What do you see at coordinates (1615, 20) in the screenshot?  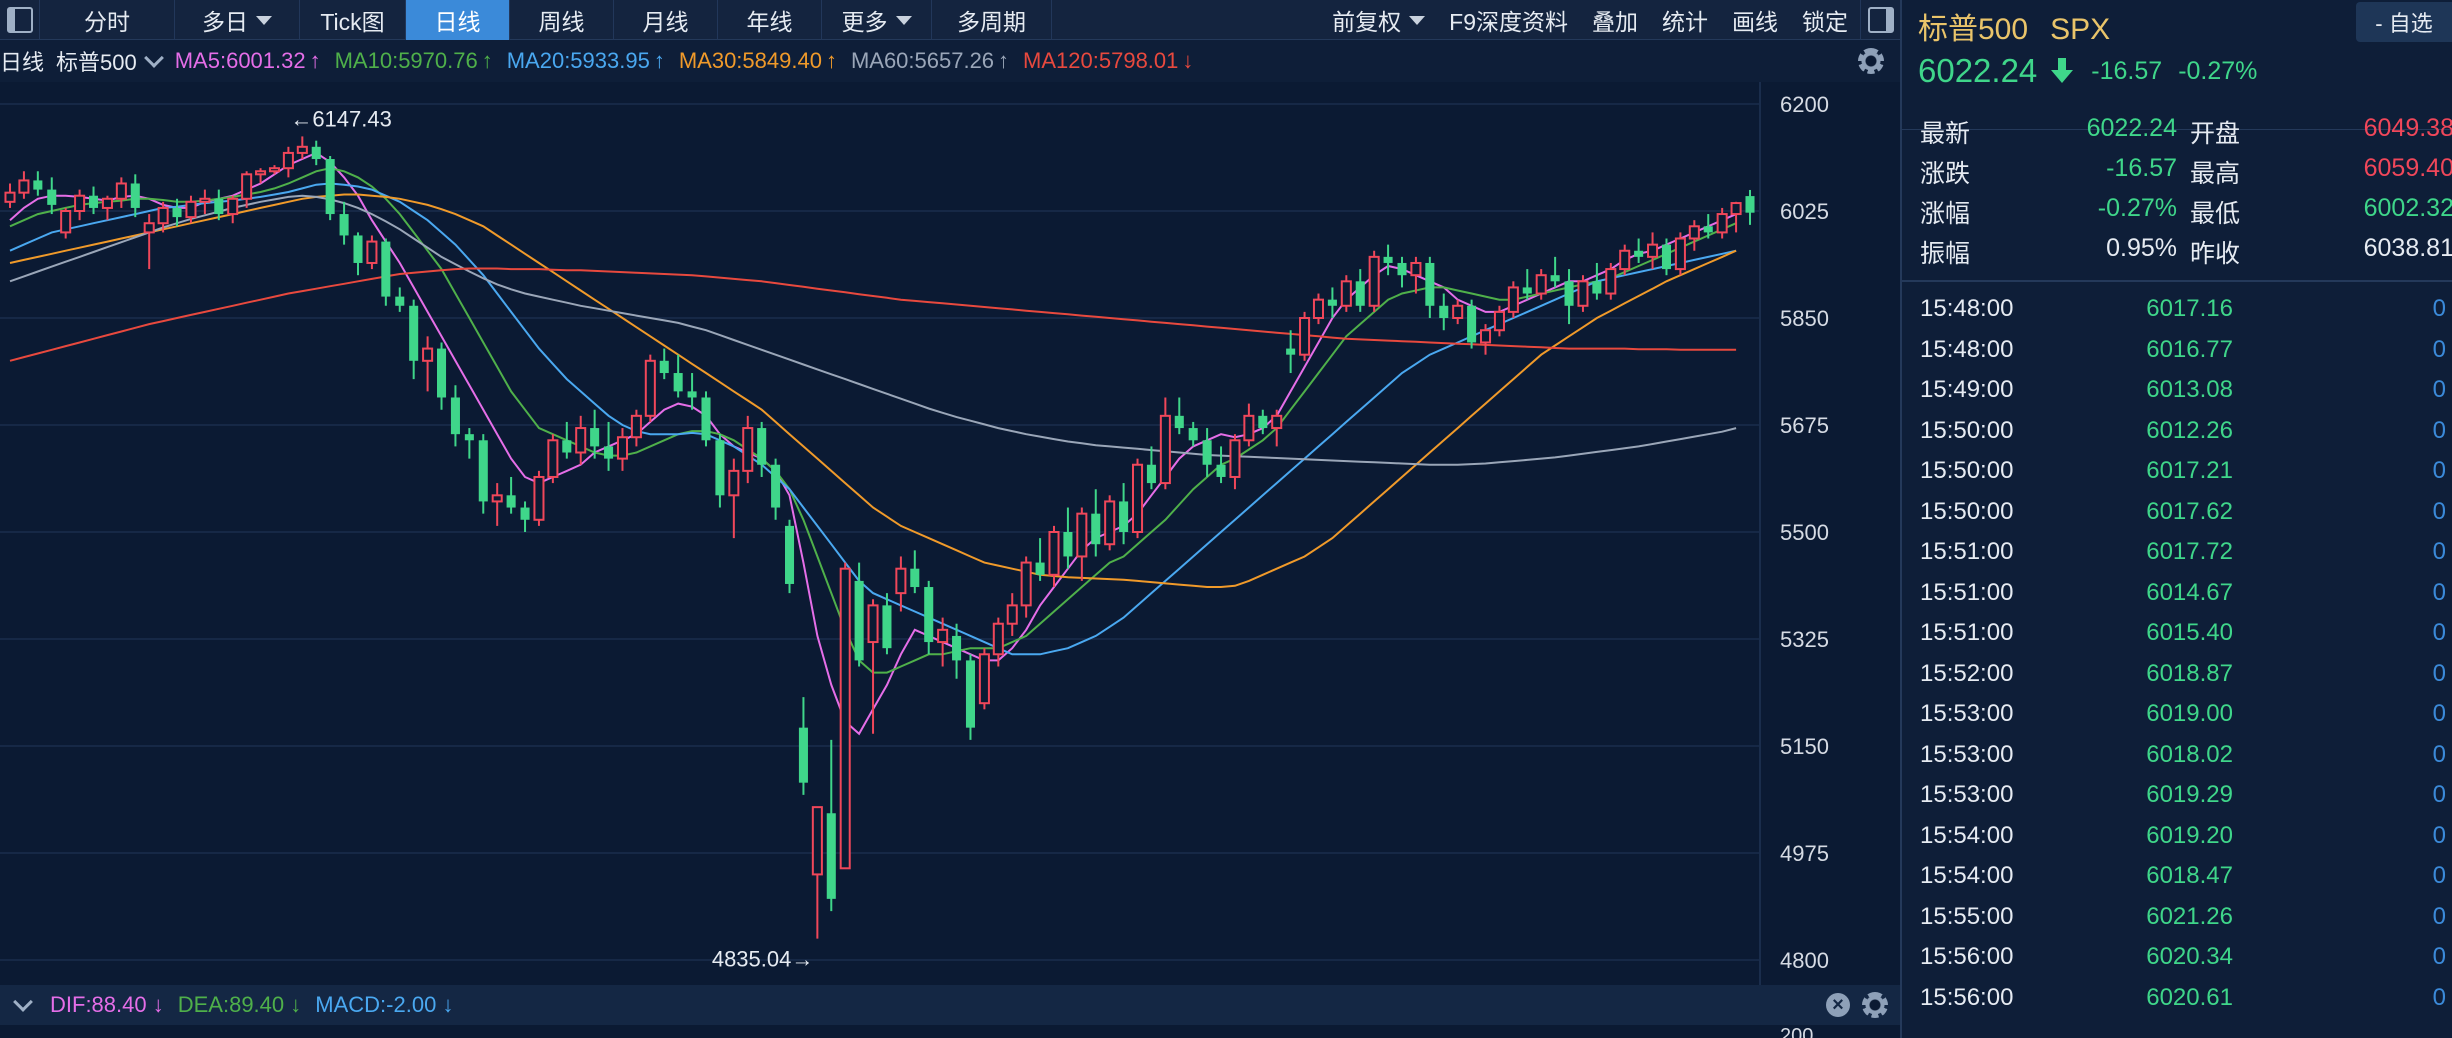 I see `tool-tab-2: 叠加` at bounding box center [1615, 20].